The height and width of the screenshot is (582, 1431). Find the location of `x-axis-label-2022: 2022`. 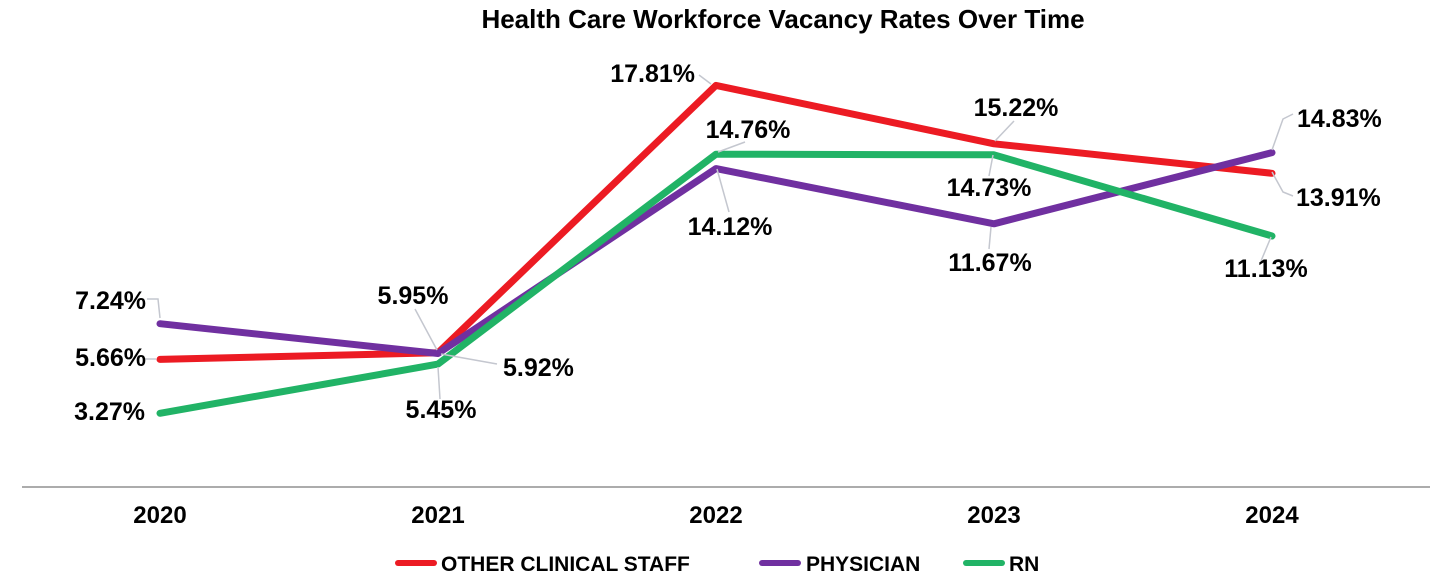

x-axis-label-2022: 2022 is located at coordinates (715, 515).